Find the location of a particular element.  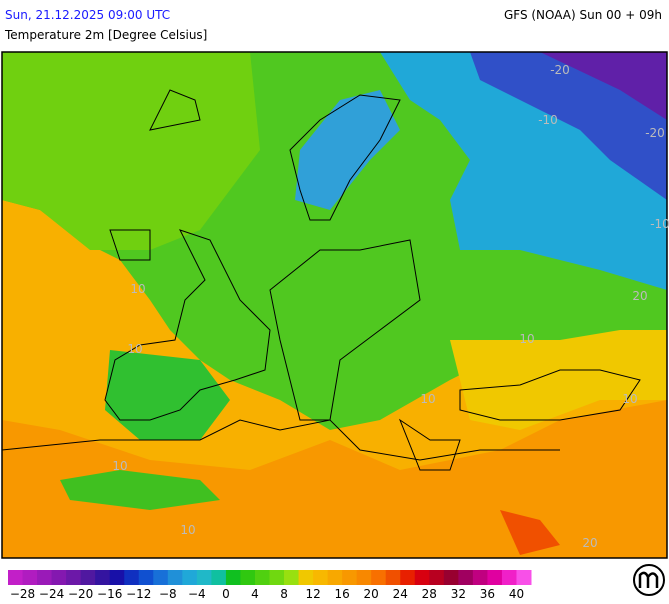

colorbar-label: 4 is located at coordinates (255, 593).